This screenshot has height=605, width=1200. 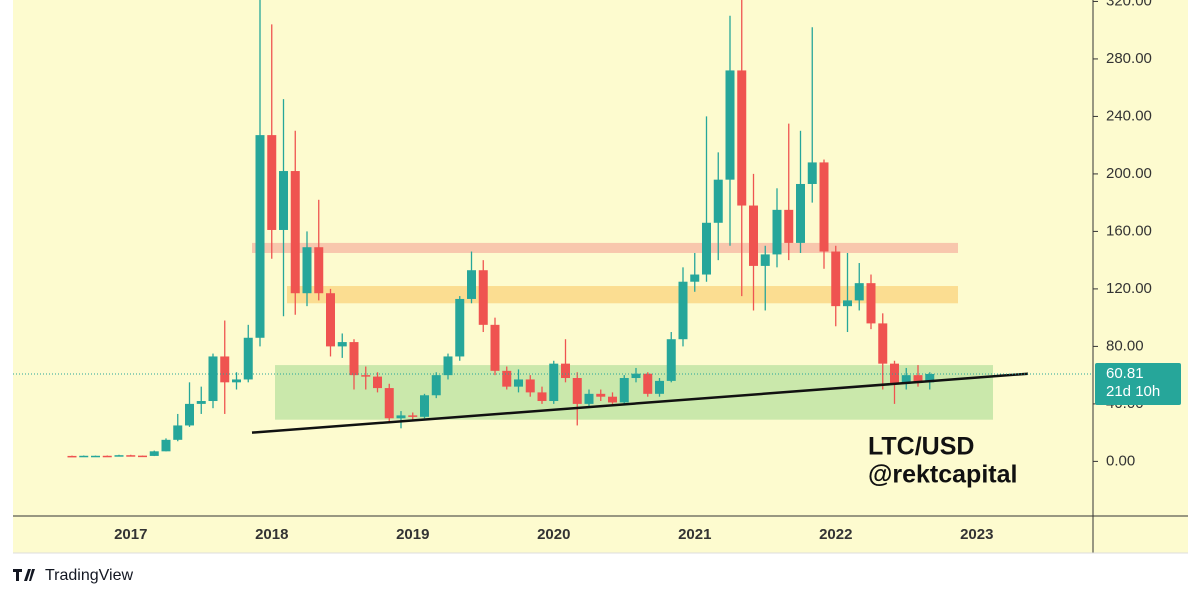 I want to click on annotation: @rektcapital, so click(x=942, y=475).